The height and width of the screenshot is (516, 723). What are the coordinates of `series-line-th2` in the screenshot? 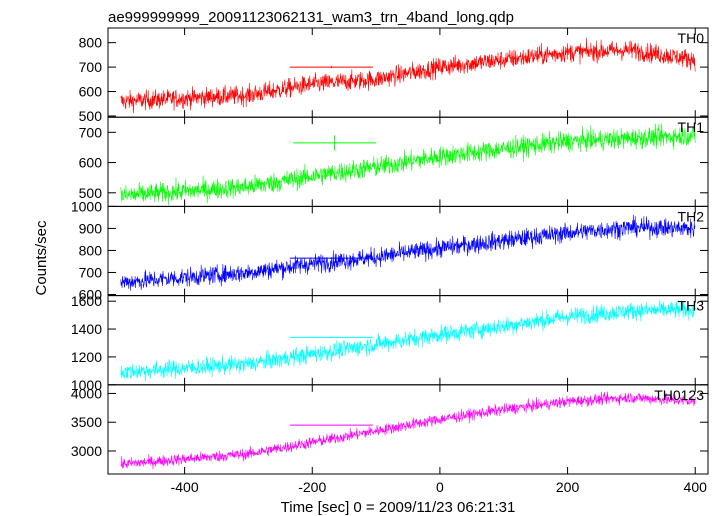 It's located at (408, 252).